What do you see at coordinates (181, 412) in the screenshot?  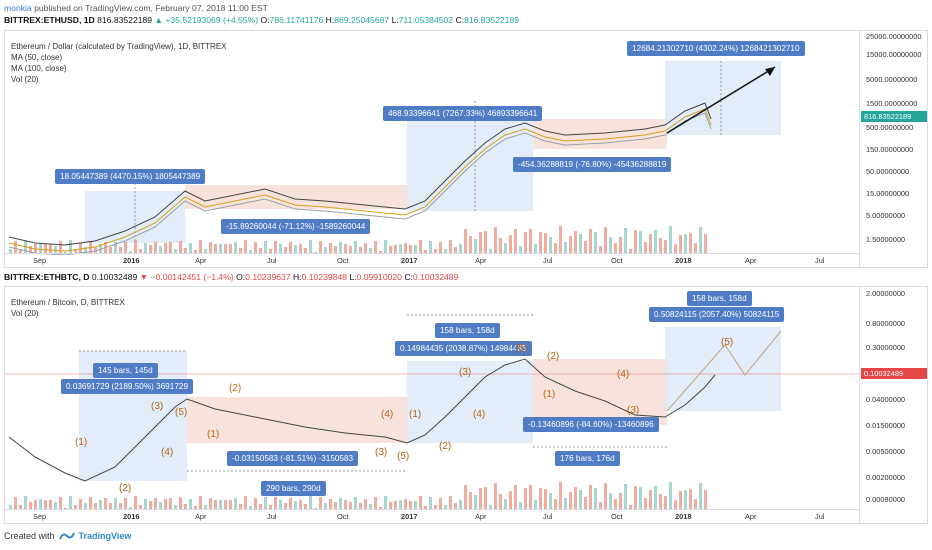 I see `wave-label: (5)` at bounding box center [181, 412].